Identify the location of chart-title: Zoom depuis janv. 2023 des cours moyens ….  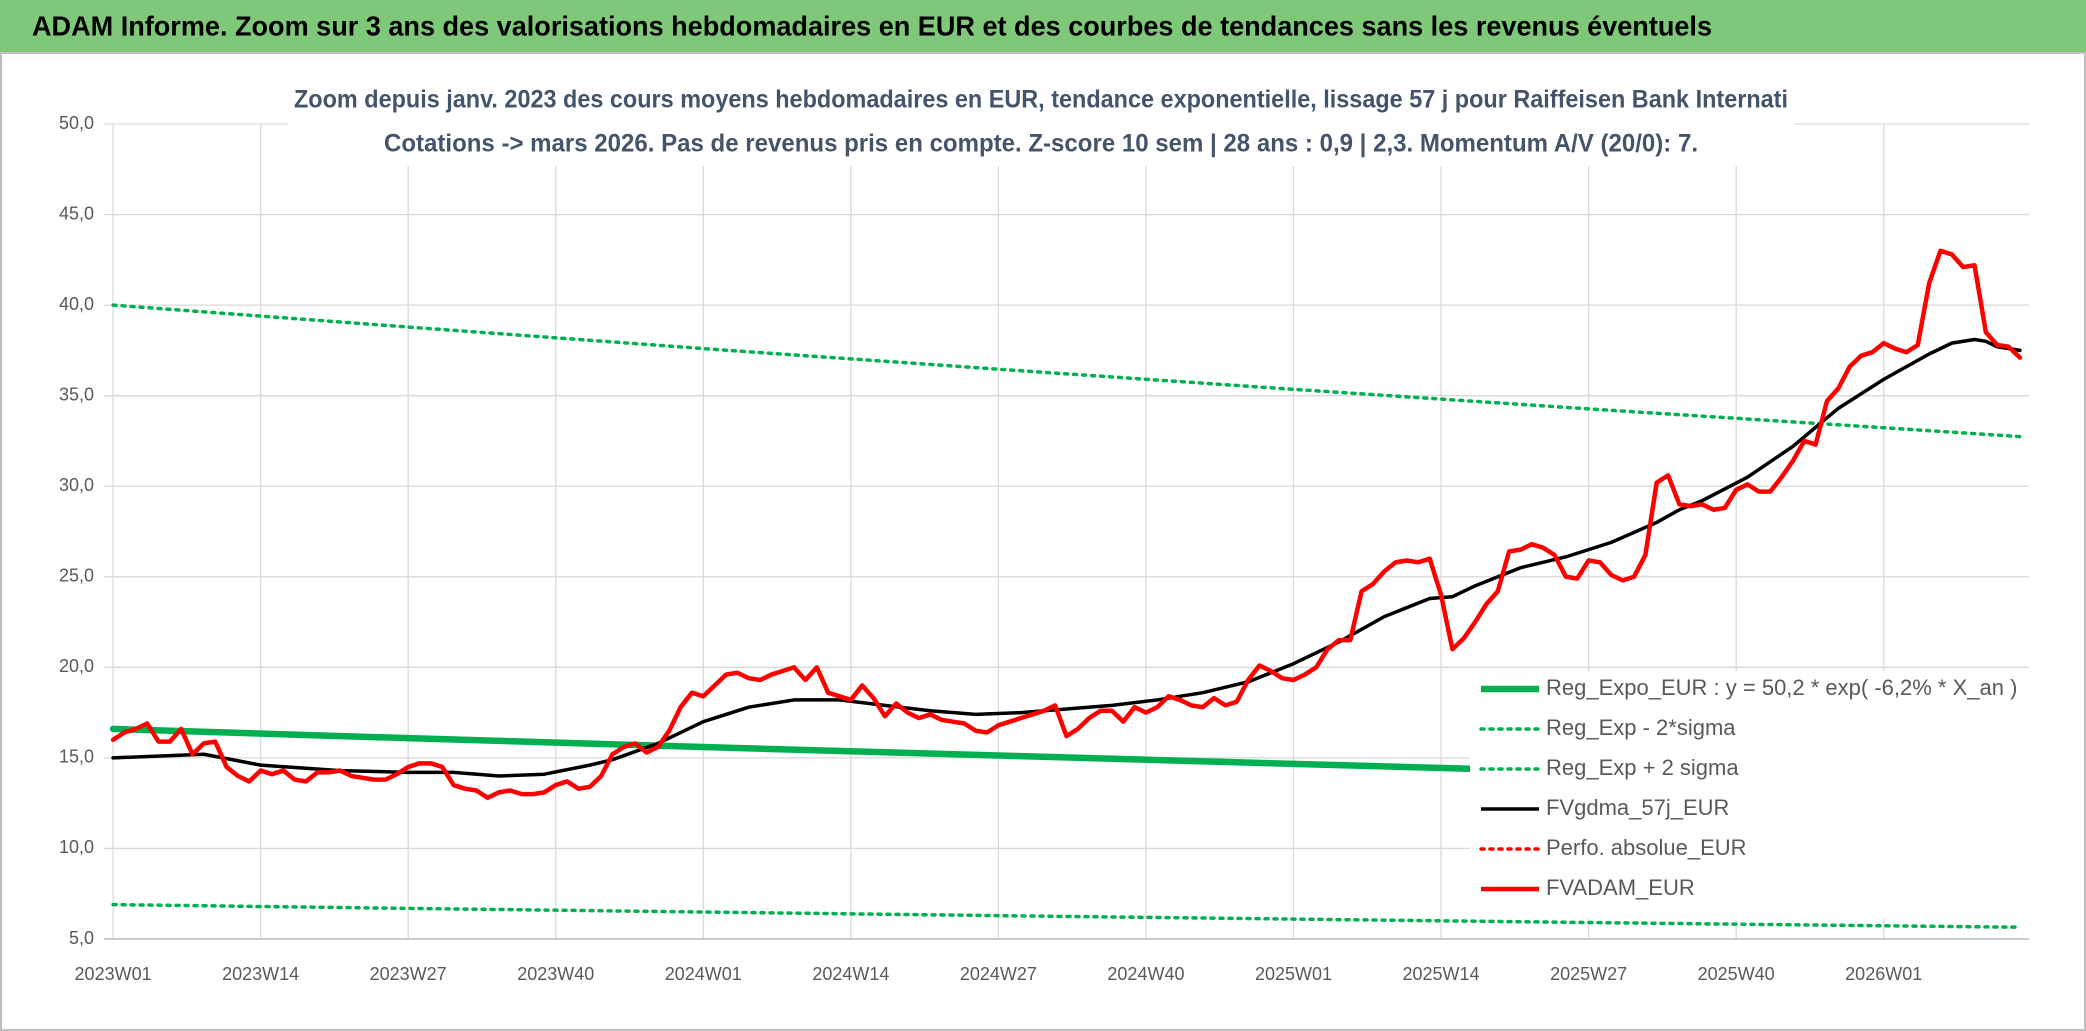
(1041, 100).